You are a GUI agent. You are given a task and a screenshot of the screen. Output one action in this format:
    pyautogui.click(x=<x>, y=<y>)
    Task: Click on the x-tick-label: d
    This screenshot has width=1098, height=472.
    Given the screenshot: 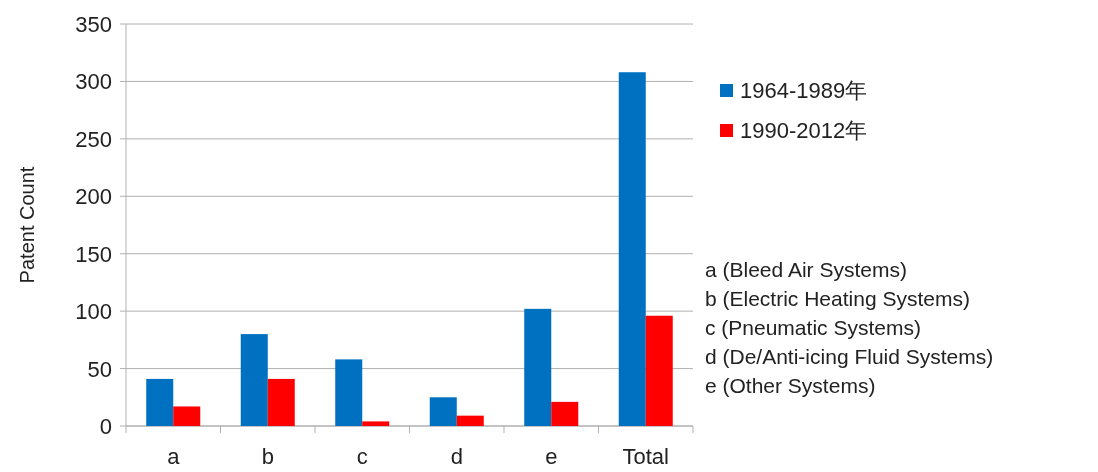 What is the action you would take?
    pyautogui.click(x=456, y=456)
    